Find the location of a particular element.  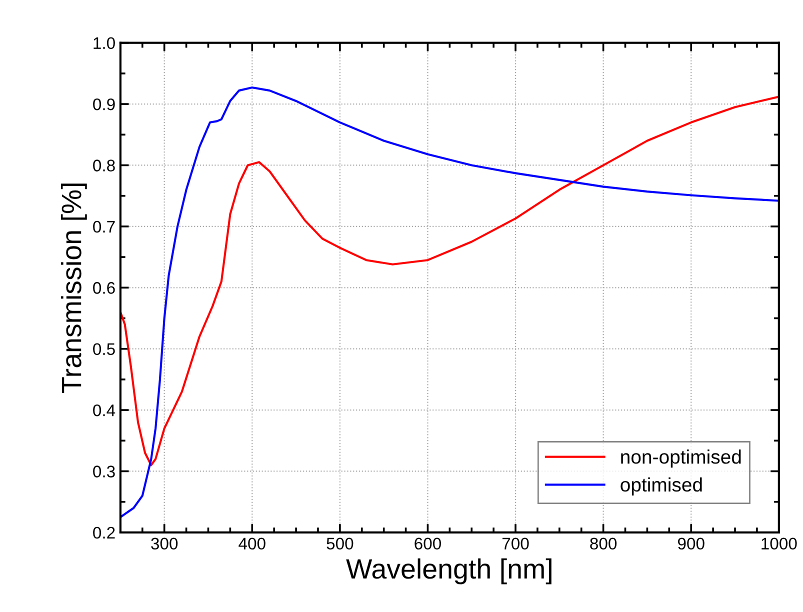

y-tick-label: 0.9 is located at coordinates (104, 104).